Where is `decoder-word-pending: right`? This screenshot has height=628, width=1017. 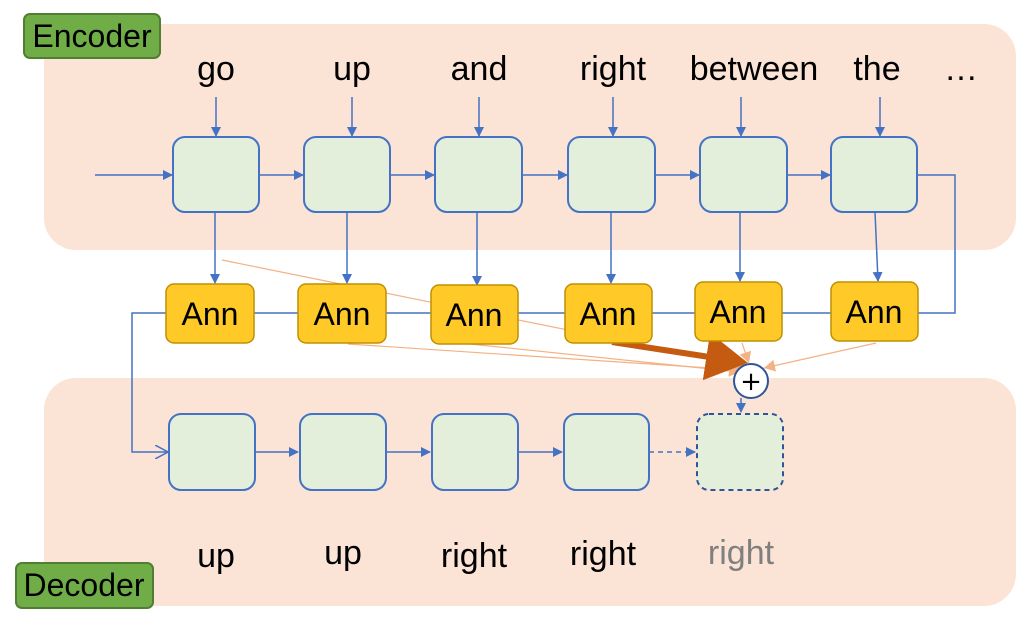 decoder-word-pending: right is located at coordinates (741, 553).